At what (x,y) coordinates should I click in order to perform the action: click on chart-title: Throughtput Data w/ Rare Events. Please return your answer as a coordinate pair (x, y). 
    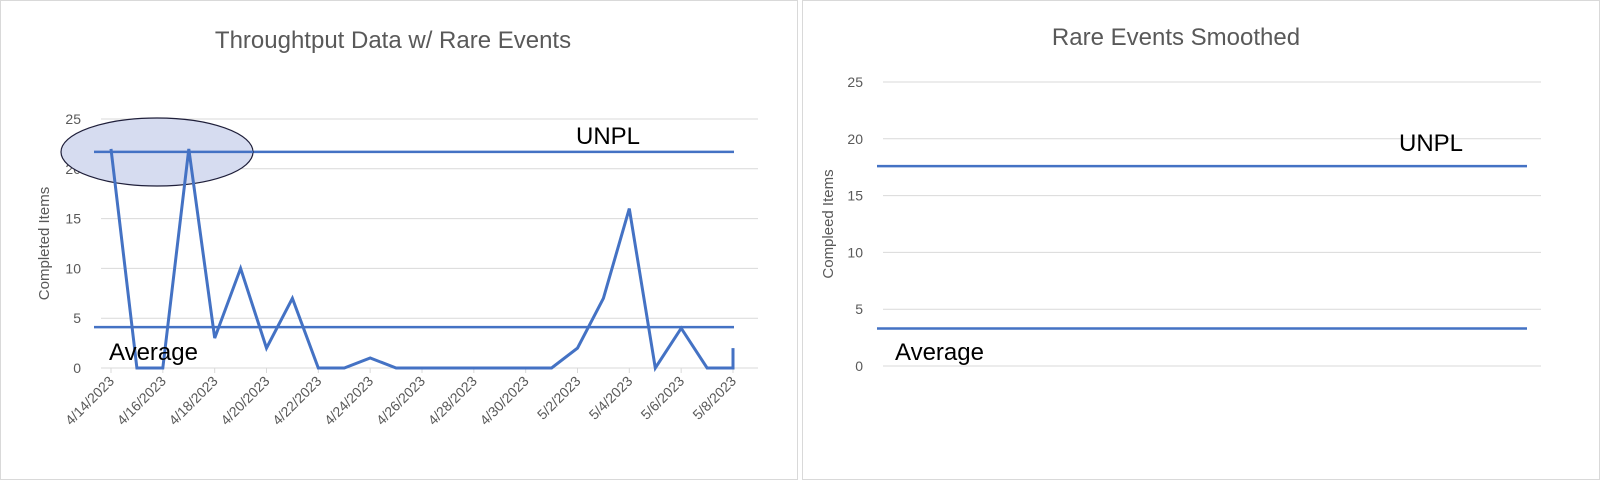
    Looking at the image, I should click on (393, 40).